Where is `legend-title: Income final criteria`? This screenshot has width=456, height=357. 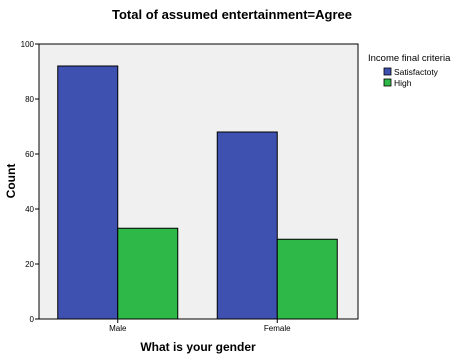
legend-title: Income final criteria is located at coordinates (409, 58).